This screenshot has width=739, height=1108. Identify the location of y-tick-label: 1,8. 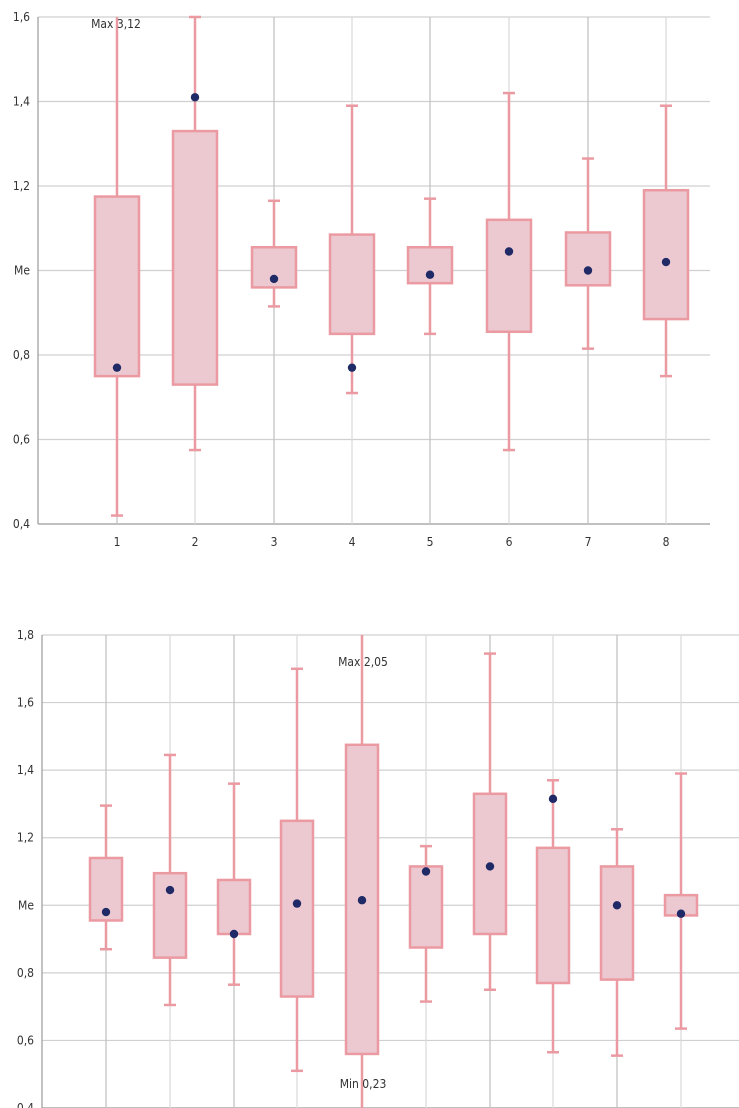
(25, 635).